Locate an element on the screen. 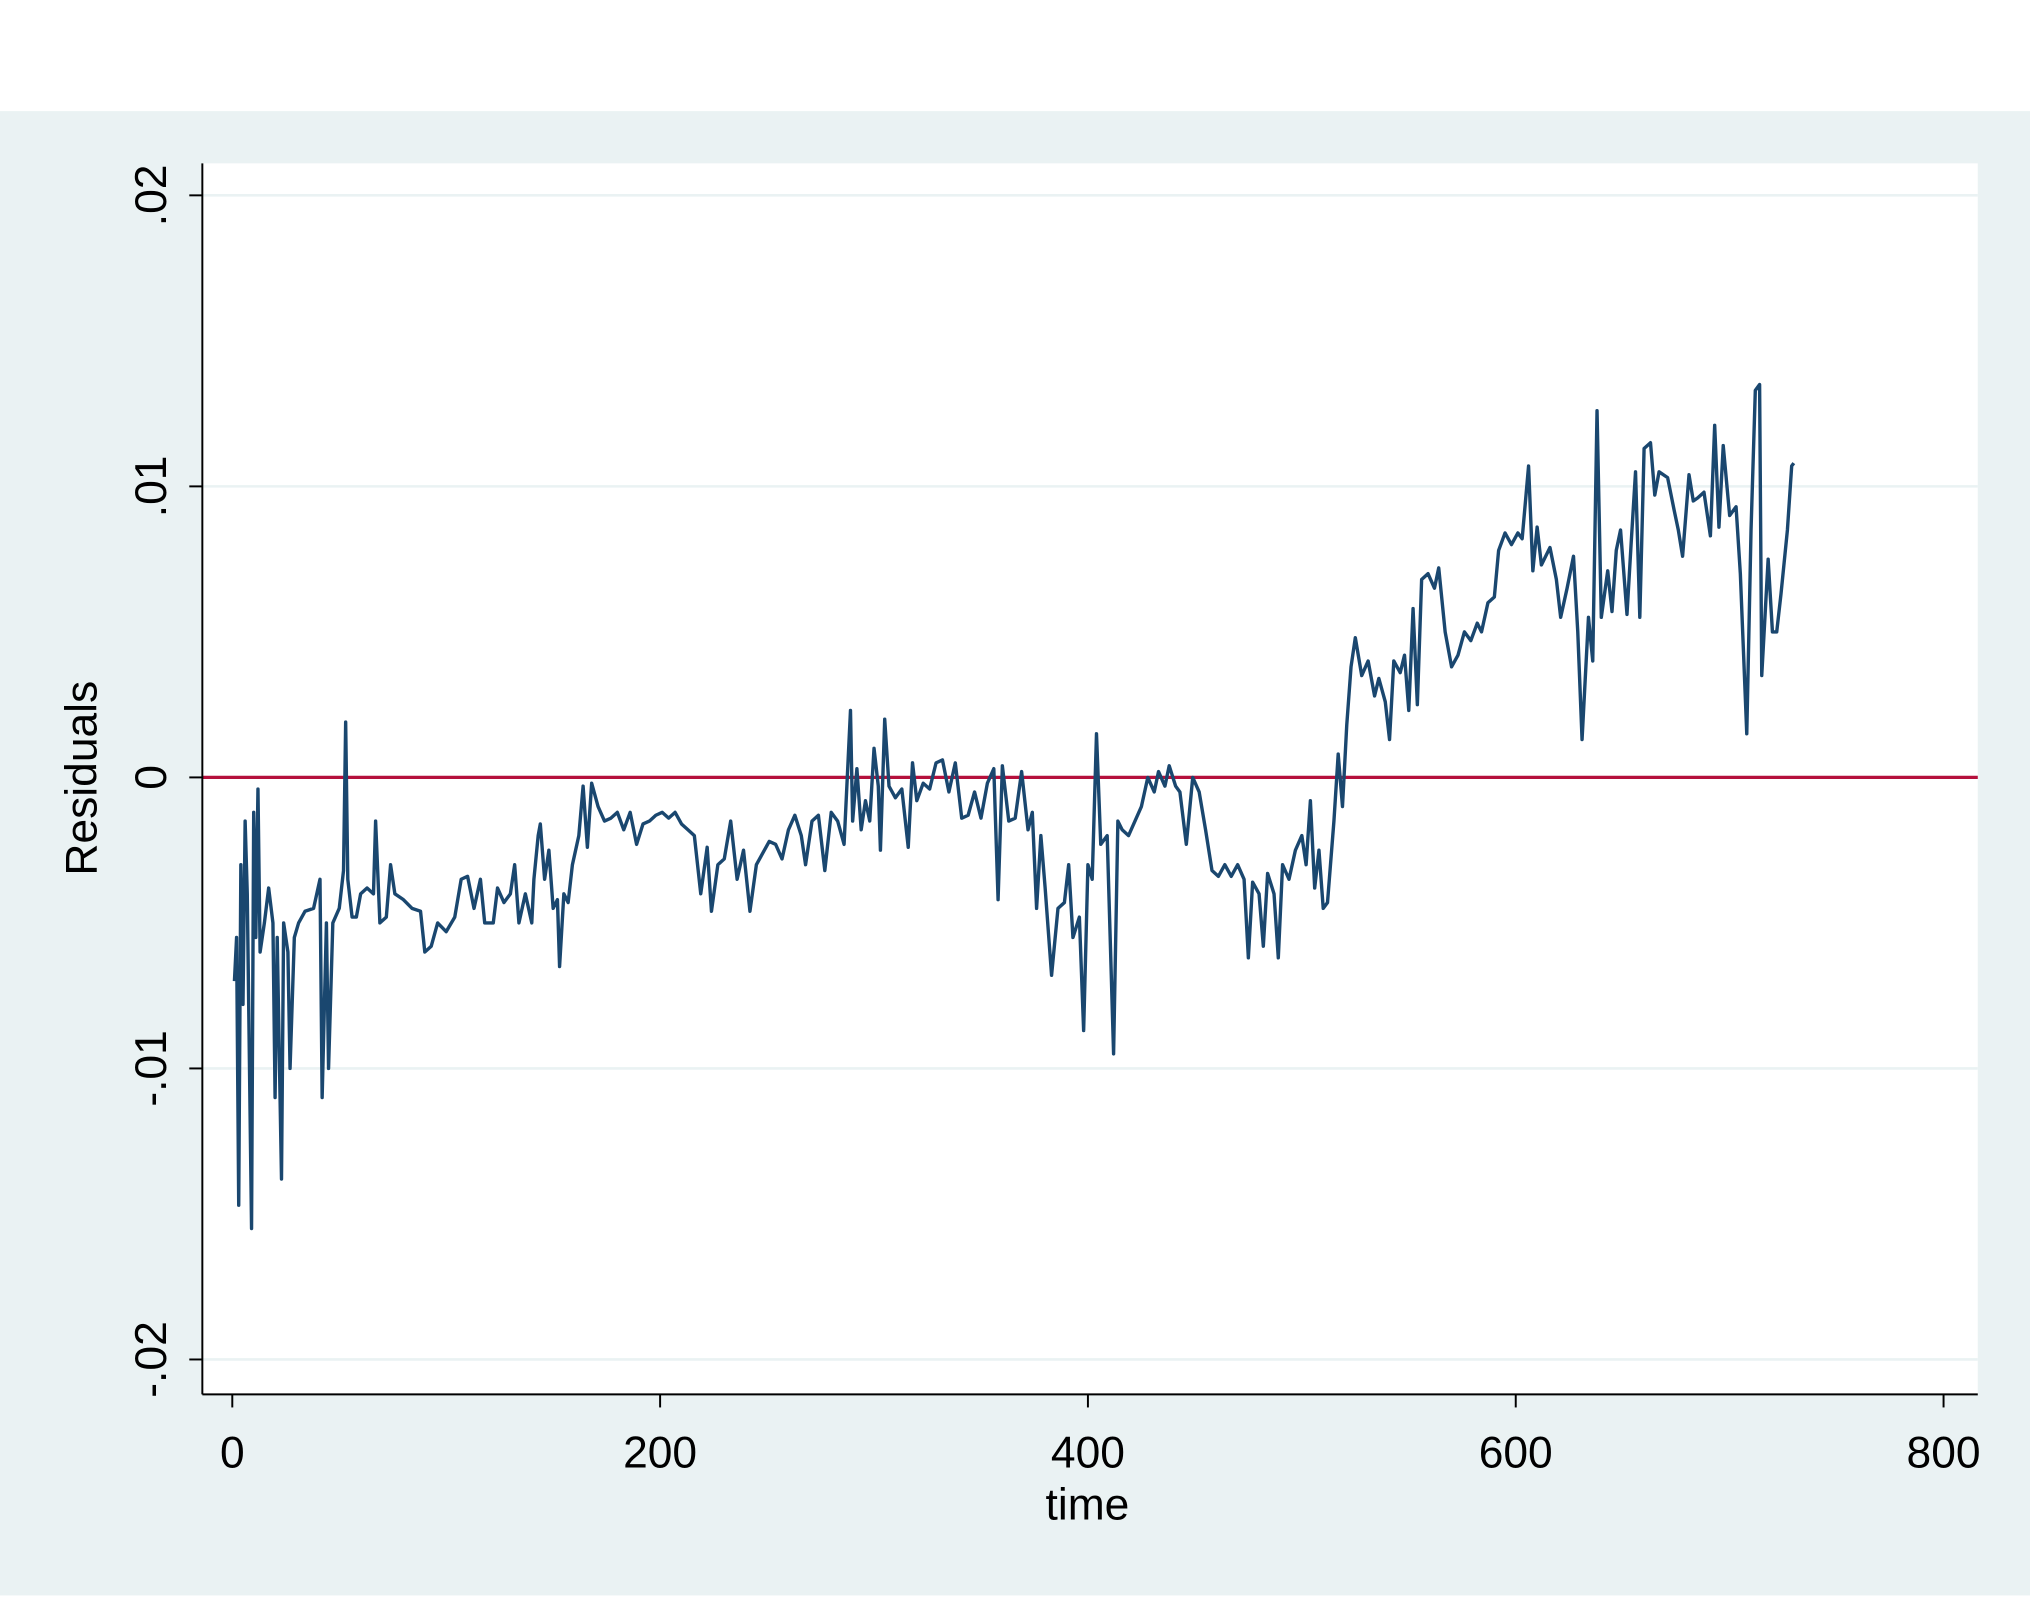 The height and width of the screenshot is (1623, 2030). y-tick-label: .02 is located at coordinates (151, 196).